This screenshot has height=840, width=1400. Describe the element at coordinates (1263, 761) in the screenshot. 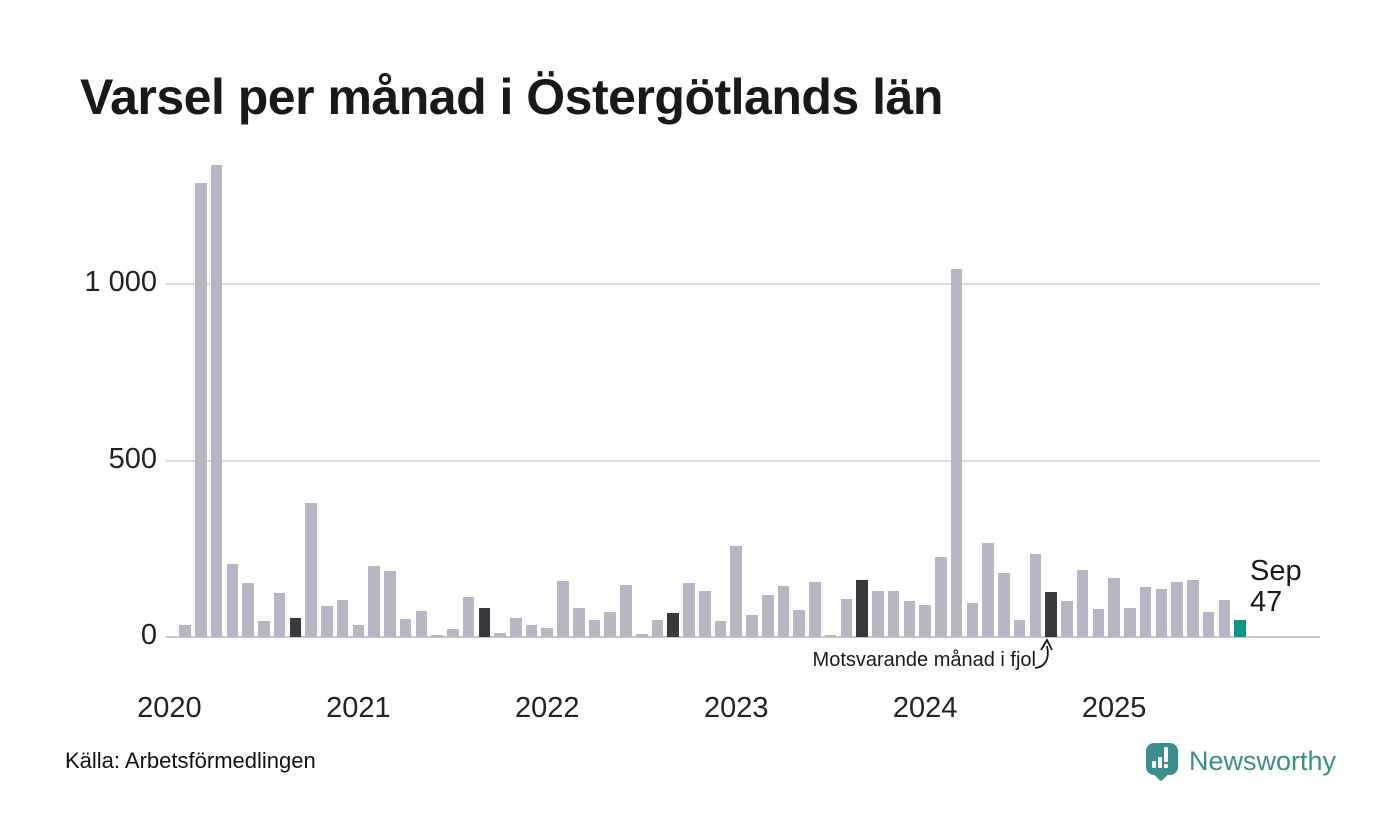

I see `newsworthy-logo-text: Newsworthy` at that location.